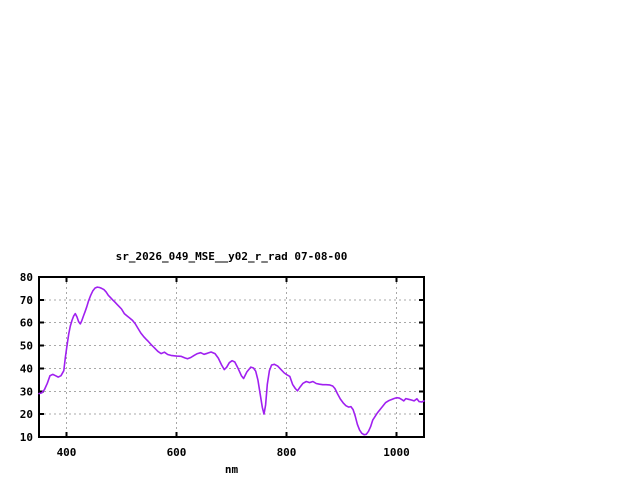 The width and height of the screenshot is (640, 480). Describe the element at coordinates (67, 452) in the screenshot. I see `x-tick-label: 400` at that location.